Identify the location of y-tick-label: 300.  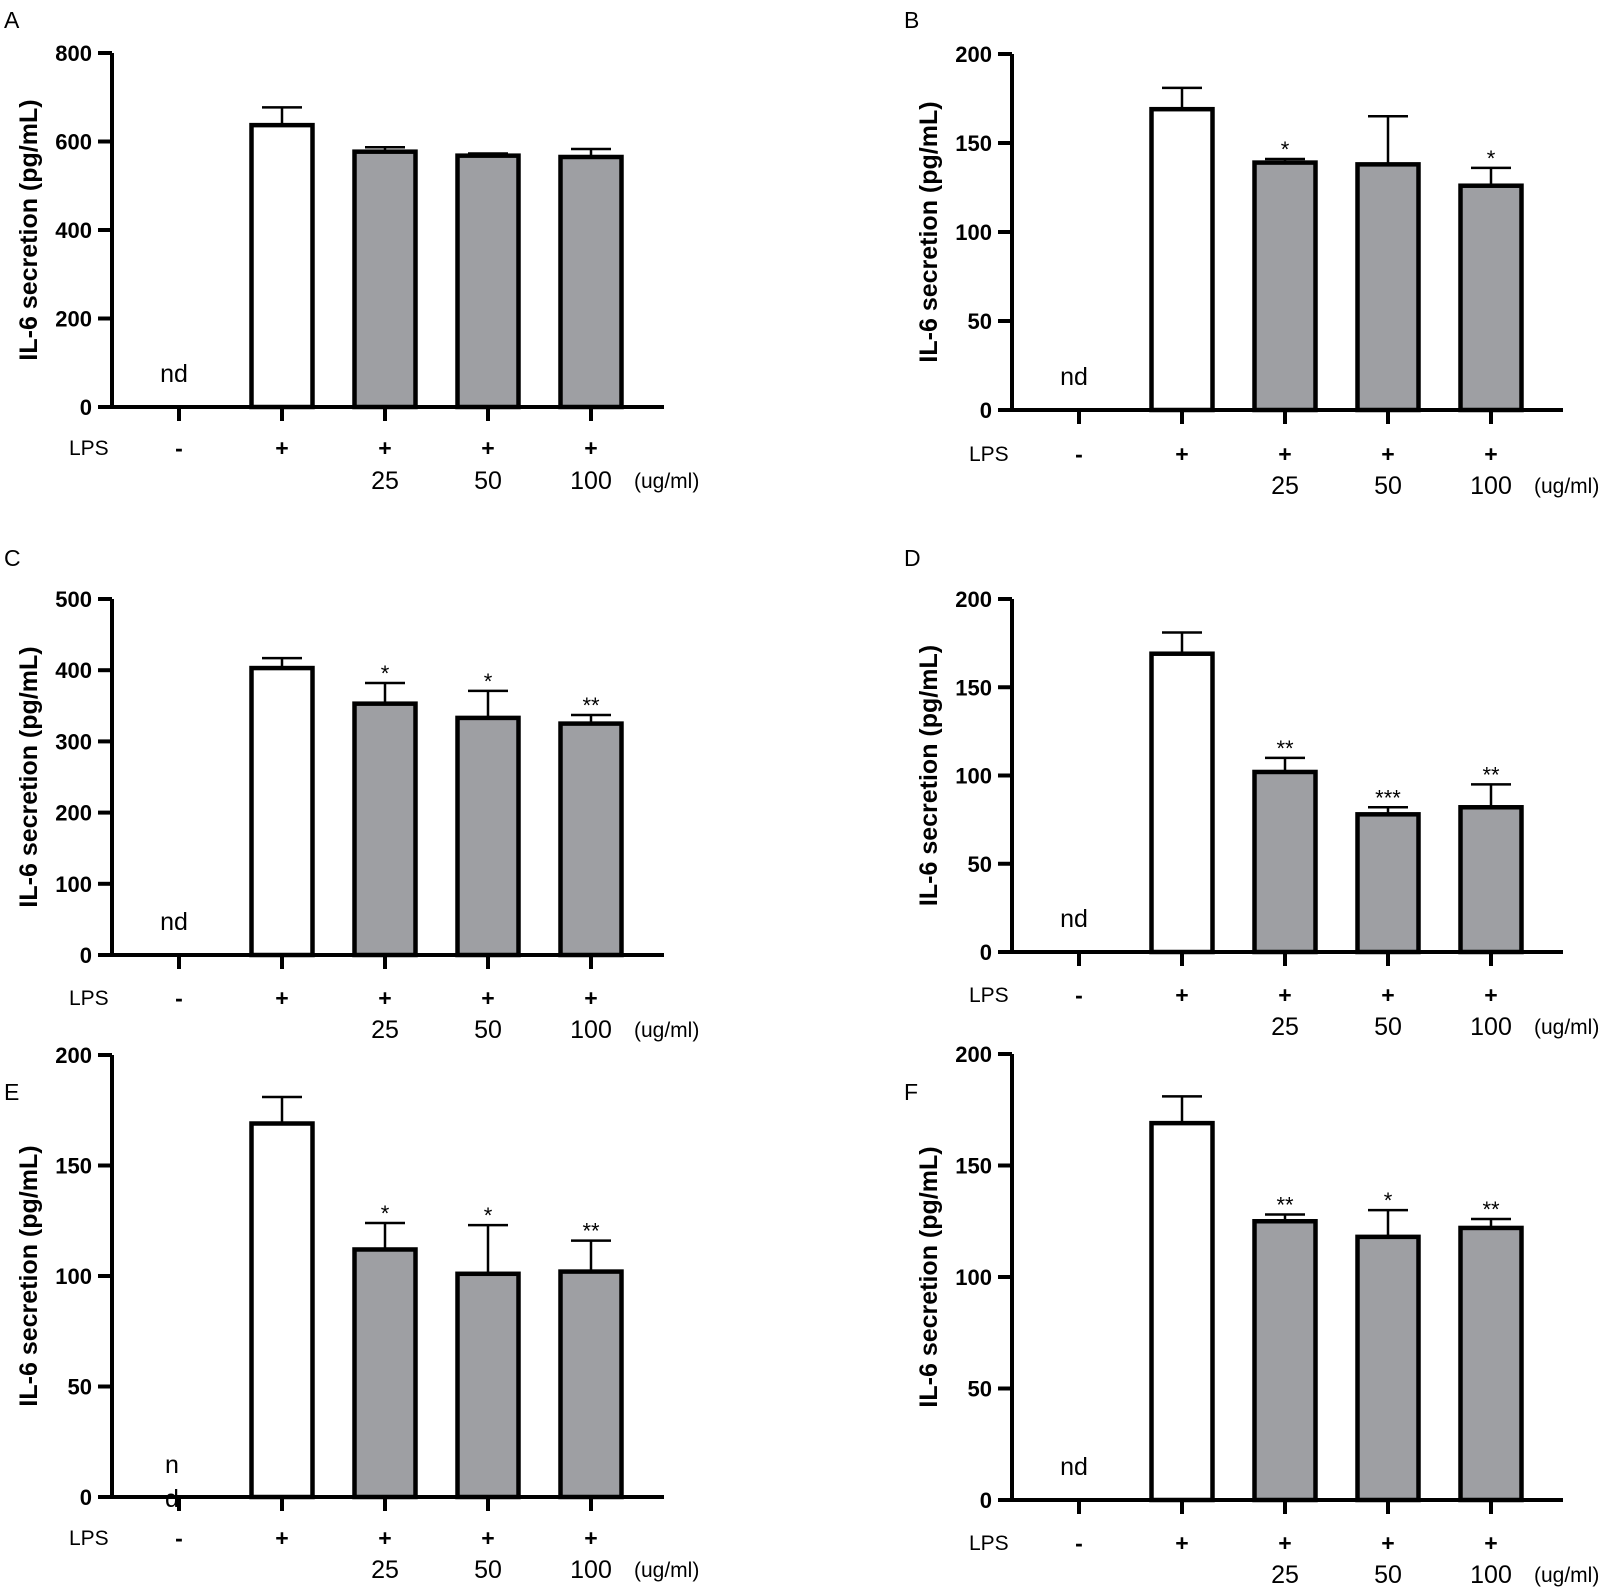
(73, 741).